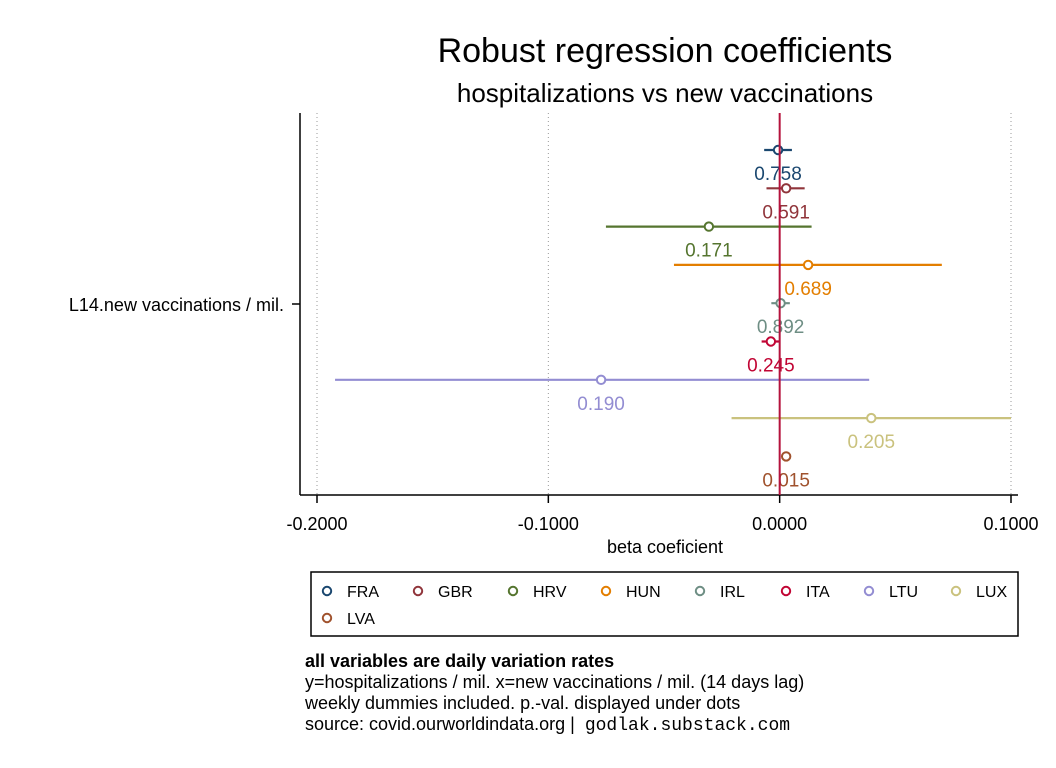 The width and height of the screenshot is (1056, 768). What do you see at coordinates (548, 524) in the screenshot?
I see `x-tick-label: -0.1000` at bounding box center [548, 524].